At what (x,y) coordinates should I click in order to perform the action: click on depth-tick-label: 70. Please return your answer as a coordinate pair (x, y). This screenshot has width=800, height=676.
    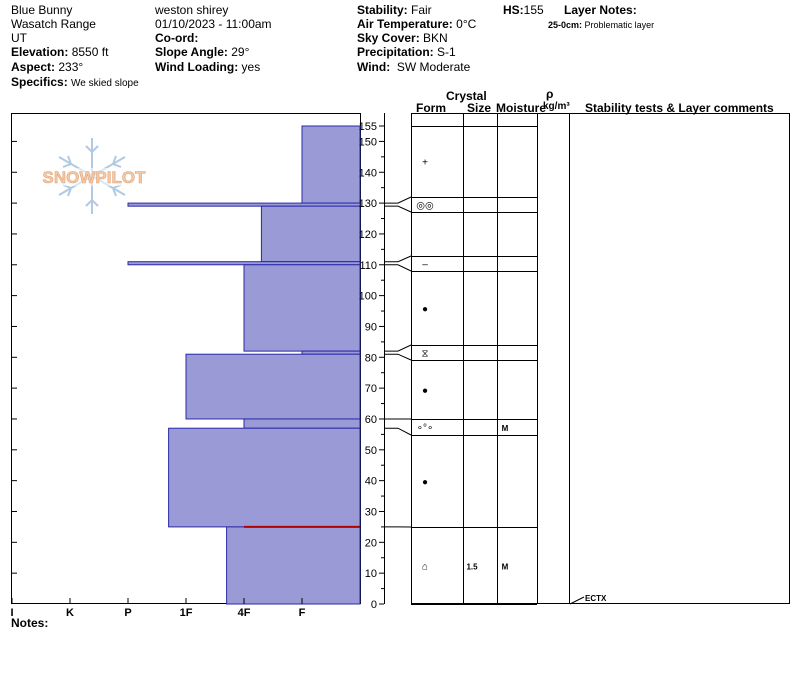
    Looking at the image, I should click on (371, 389).